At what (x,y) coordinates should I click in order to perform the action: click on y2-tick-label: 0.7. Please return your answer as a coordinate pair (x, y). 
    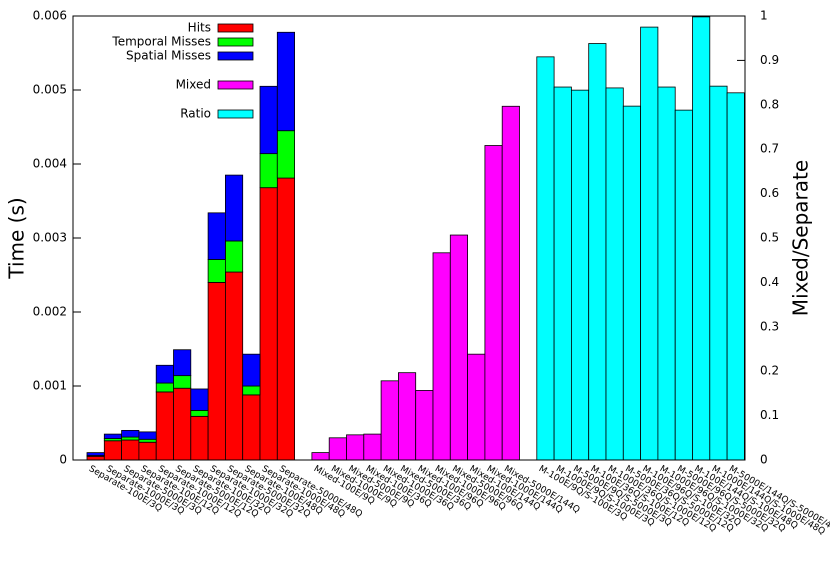
    Looking at the image, I should click on (769, 149).